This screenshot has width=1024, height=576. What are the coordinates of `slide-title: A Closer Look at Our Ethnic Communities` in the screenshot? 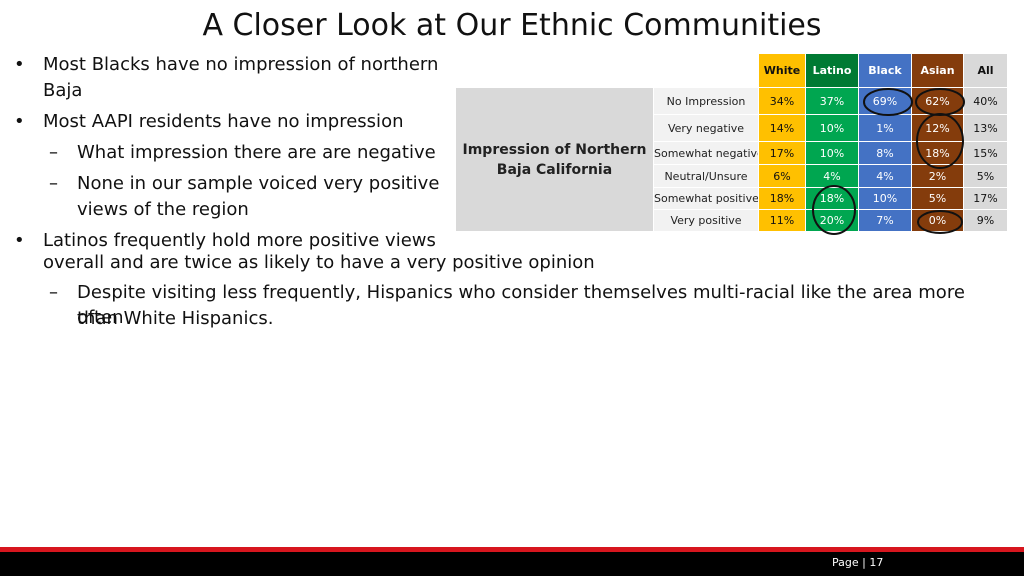 It's located at (512, 25).